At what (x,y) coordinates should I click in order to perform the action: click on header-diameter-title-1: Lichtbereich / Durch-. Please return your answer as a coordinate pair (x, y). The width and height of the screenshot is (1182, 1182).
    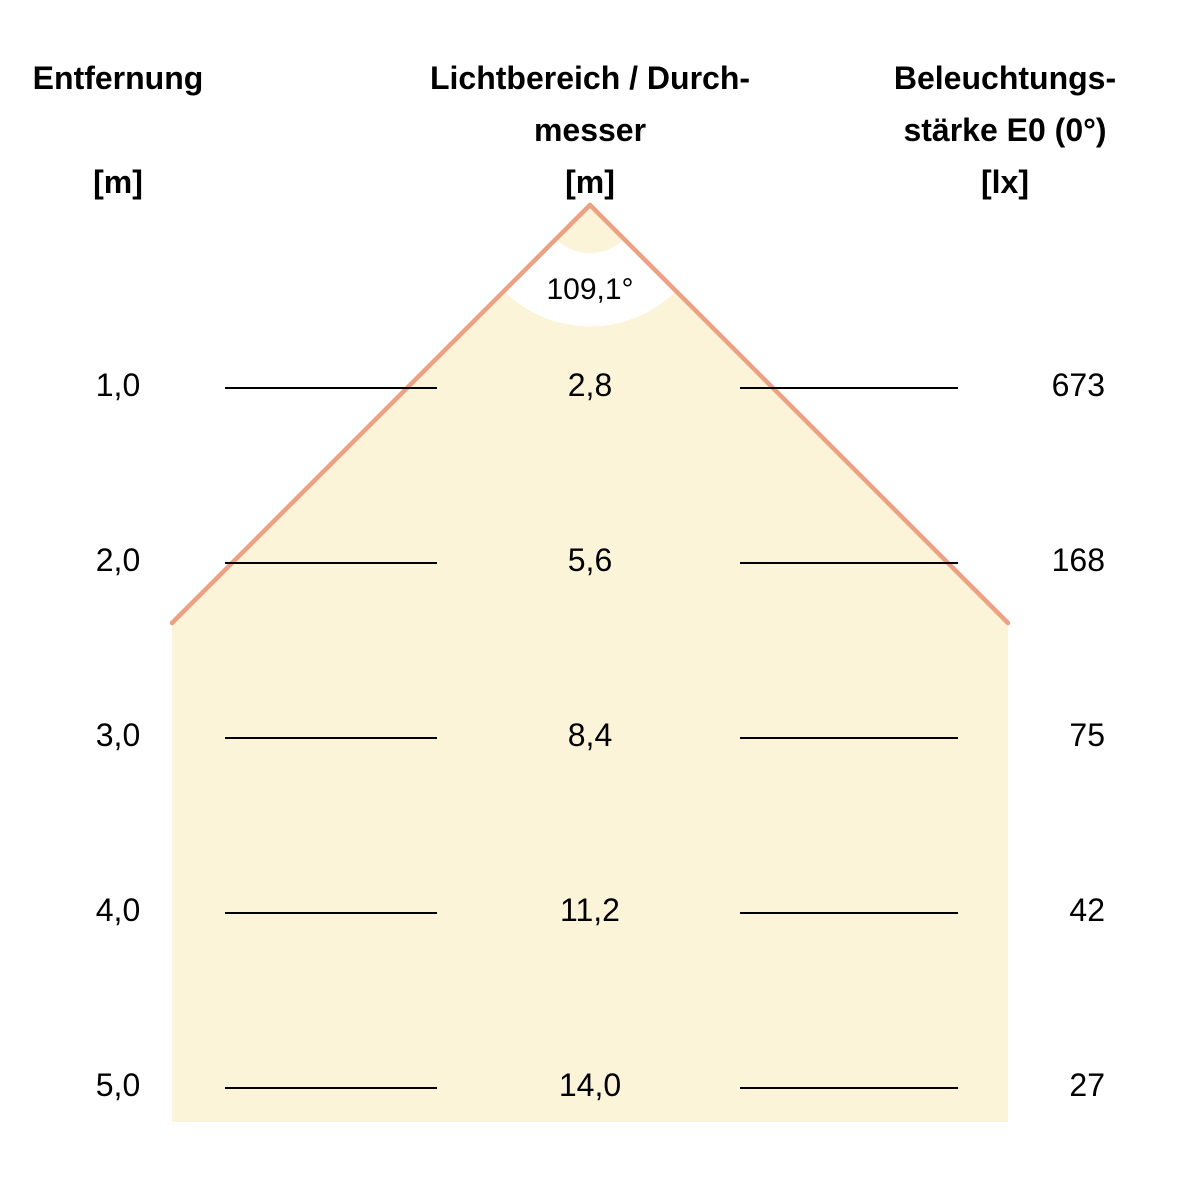
    Looking at the image, I should click on (590, 78).